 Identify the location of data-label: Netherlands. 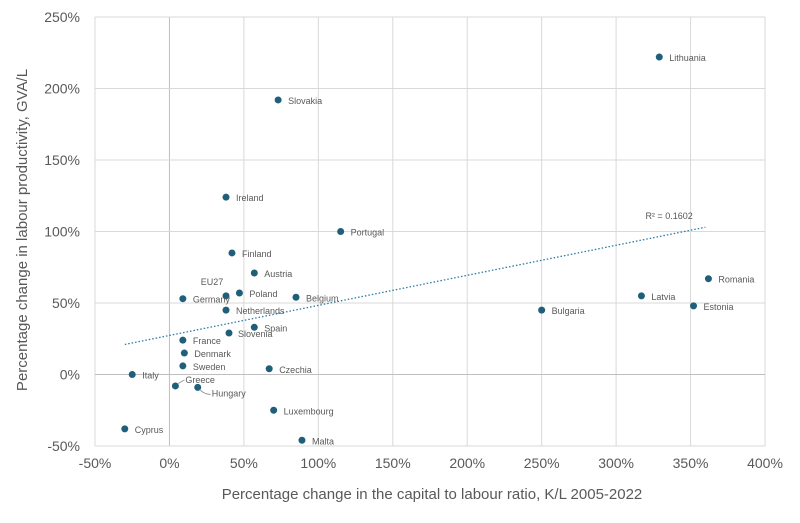
(260, 311).